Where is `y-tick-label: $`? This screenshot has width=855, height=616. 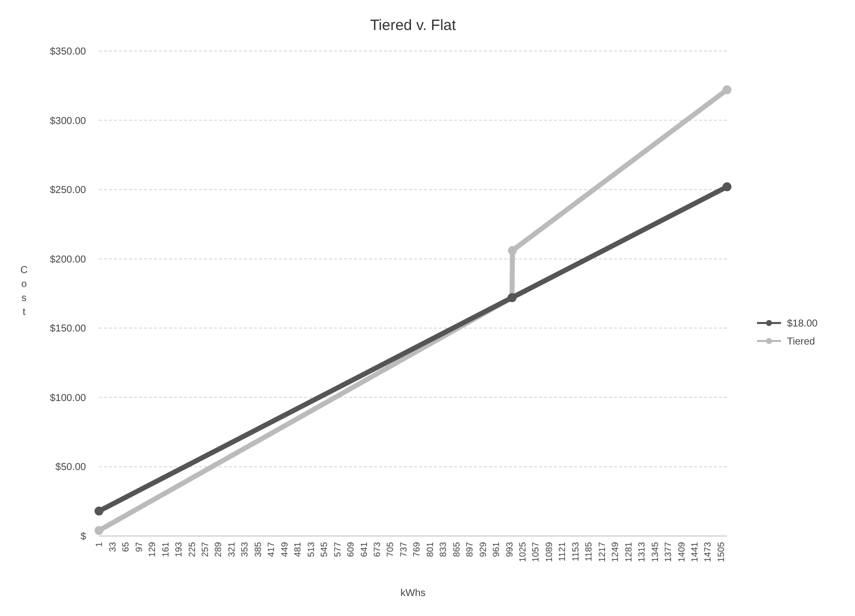
y-tick-label: $ is located at coordinates (83, 537).